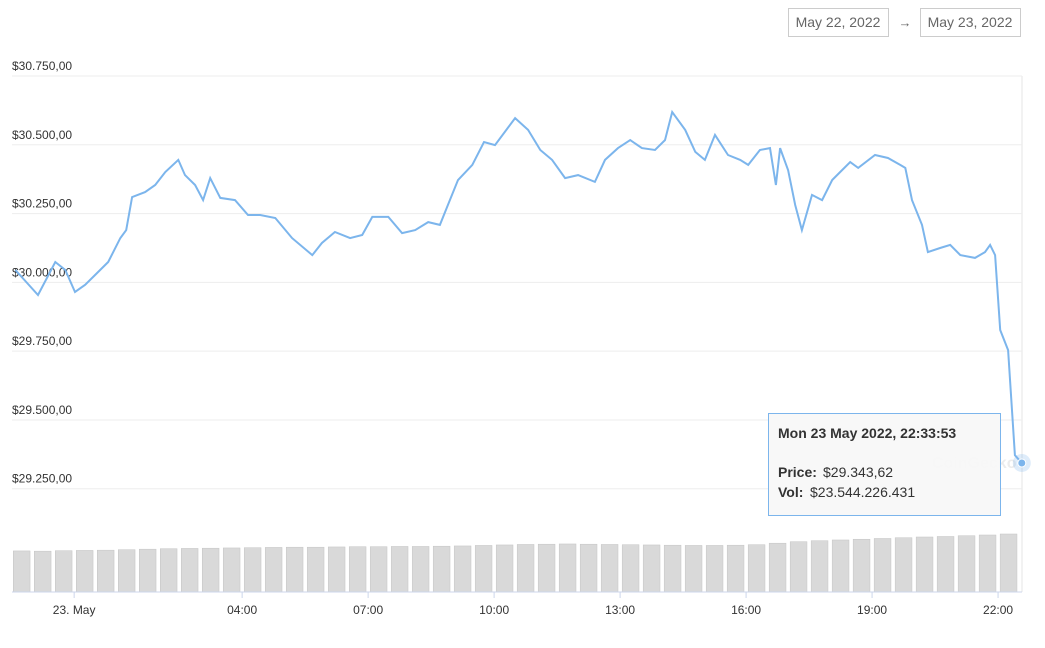  What do you see at coordinates (42, 135) in the screenshot?
I see `y-tick-label: $30.500,00` at bounding box center [42, 135].